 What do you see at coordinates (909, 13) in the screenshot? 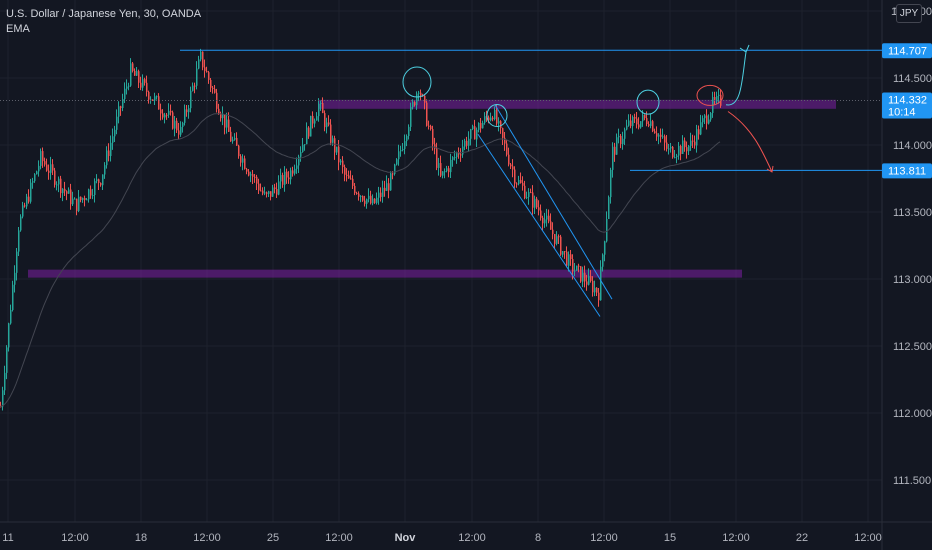
I see `currency-button: JPY` at bounding box center [909, 13].